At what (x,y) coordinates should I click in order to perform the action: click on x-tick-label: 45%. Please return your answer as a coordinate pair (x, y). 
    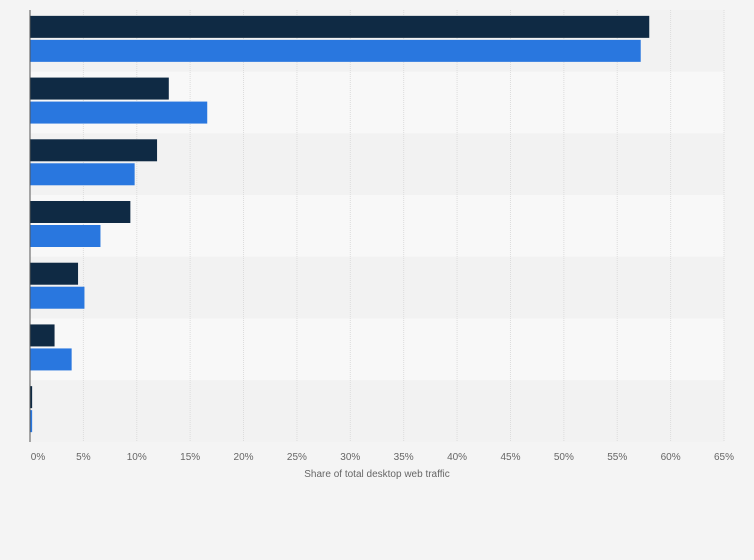
    Looking at the image, I should click on (510, 457).